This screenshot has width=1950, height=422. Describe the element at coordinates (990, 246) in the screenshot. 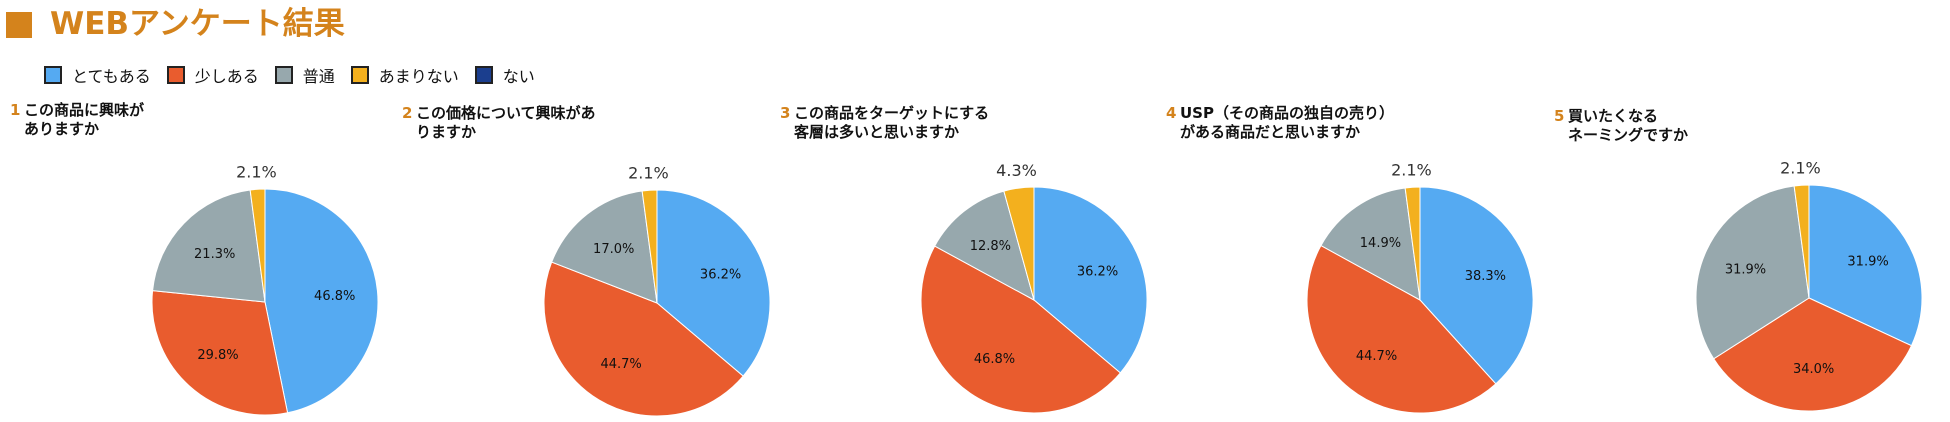

I see `pie-data-label: 12.8%` at that location.